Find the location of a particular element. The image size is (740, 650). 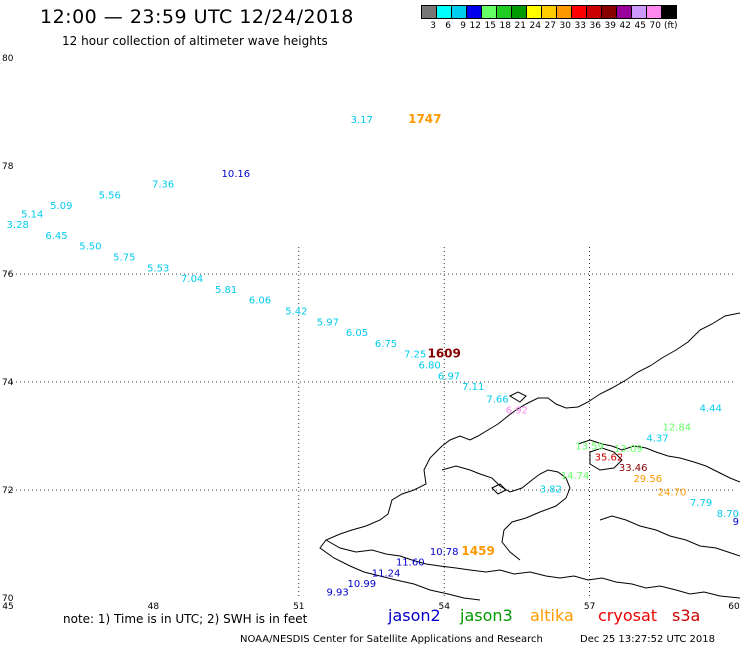

wave-height-label: 5.75 is located at coordinates (124, 258).